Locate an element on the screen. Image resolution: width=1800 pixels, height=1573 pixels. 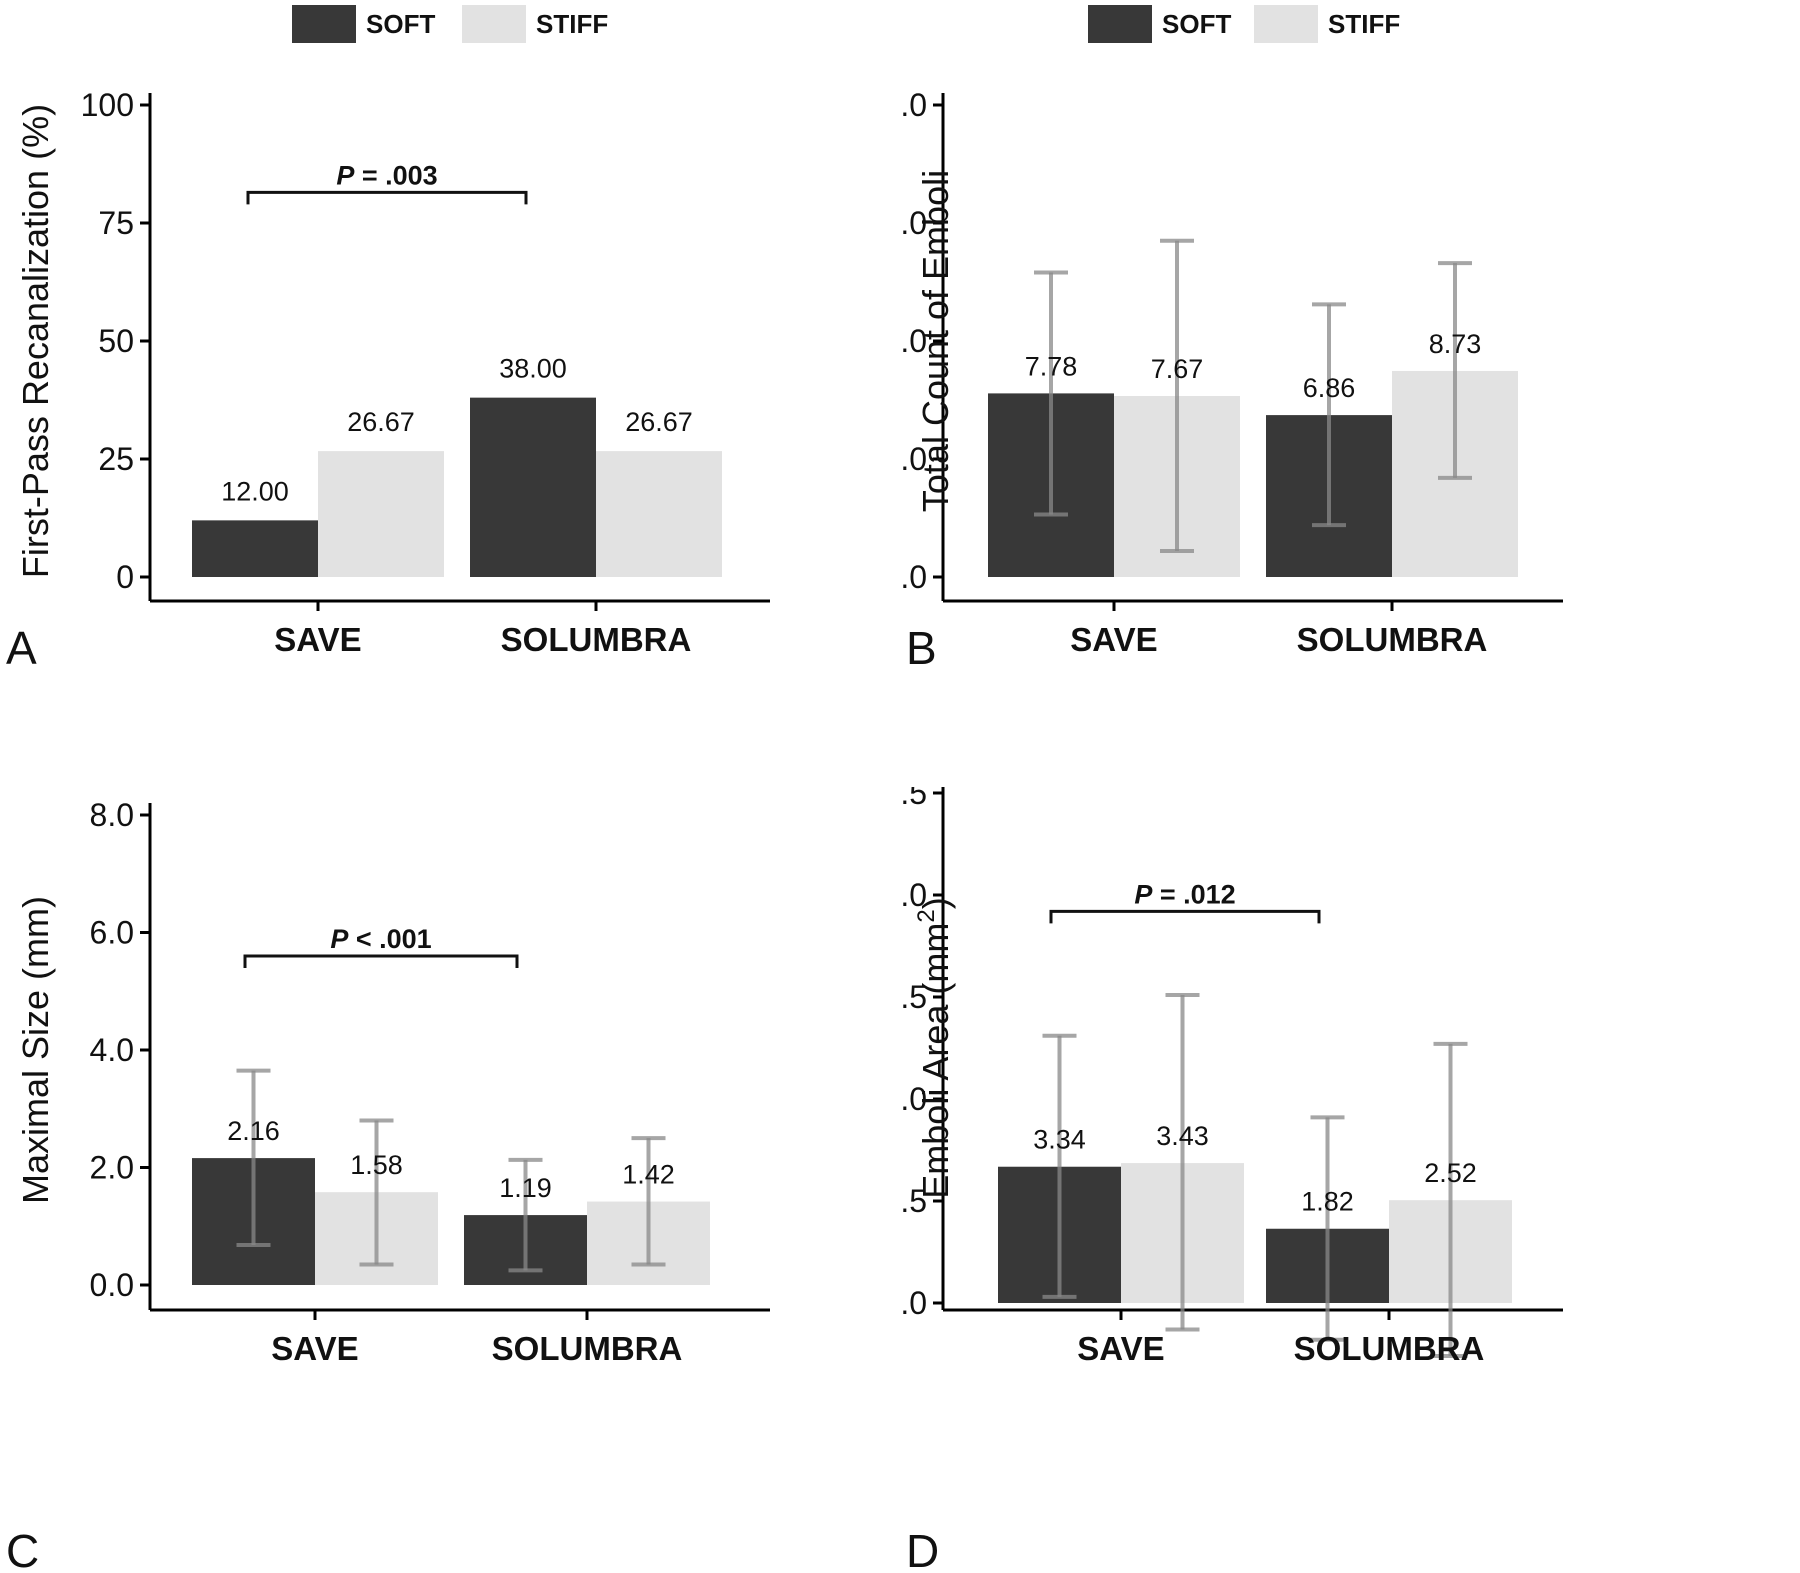
significance-label: P = .012 is located at coordinates (1184, 894).